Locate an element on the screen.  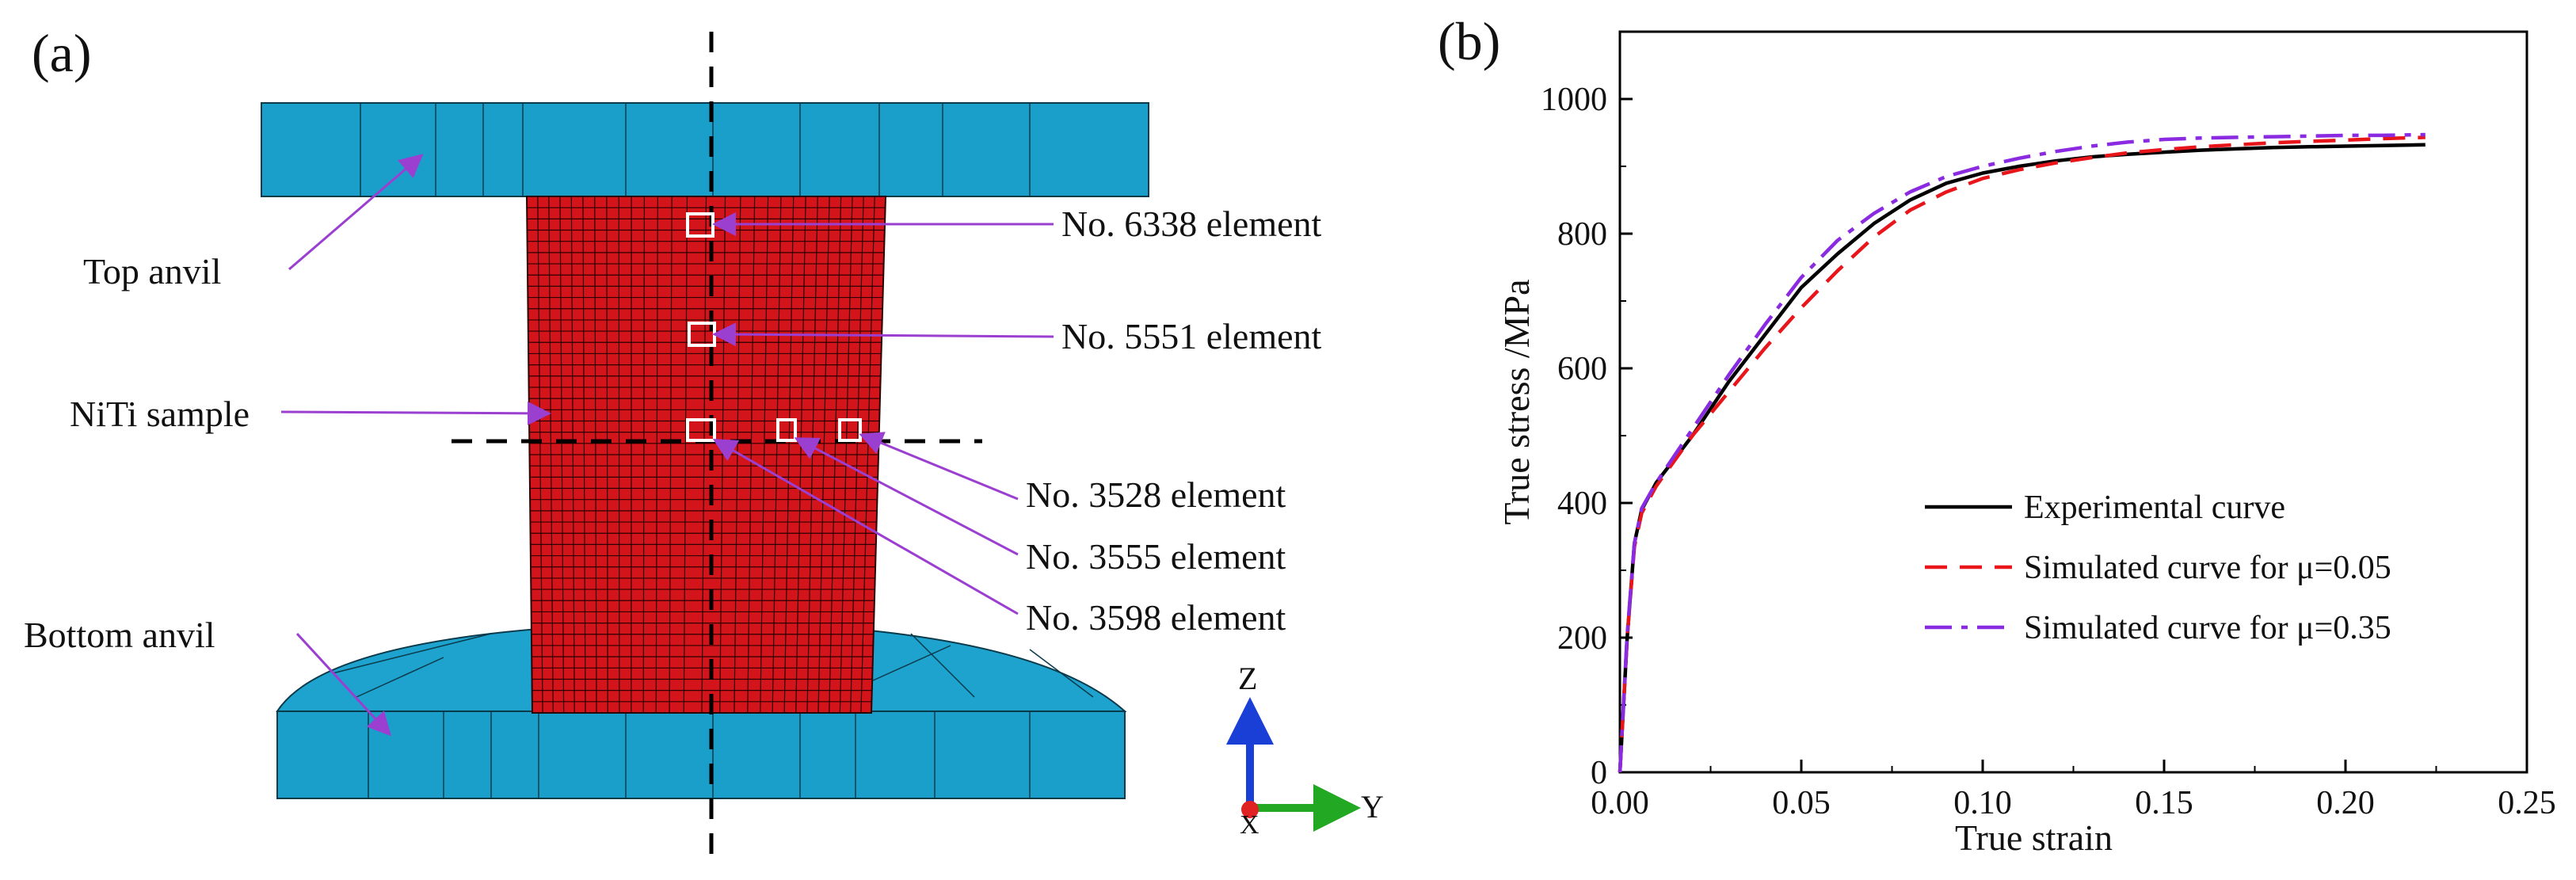
y-tick-label: 400 is located at coordinates (1582, 504).